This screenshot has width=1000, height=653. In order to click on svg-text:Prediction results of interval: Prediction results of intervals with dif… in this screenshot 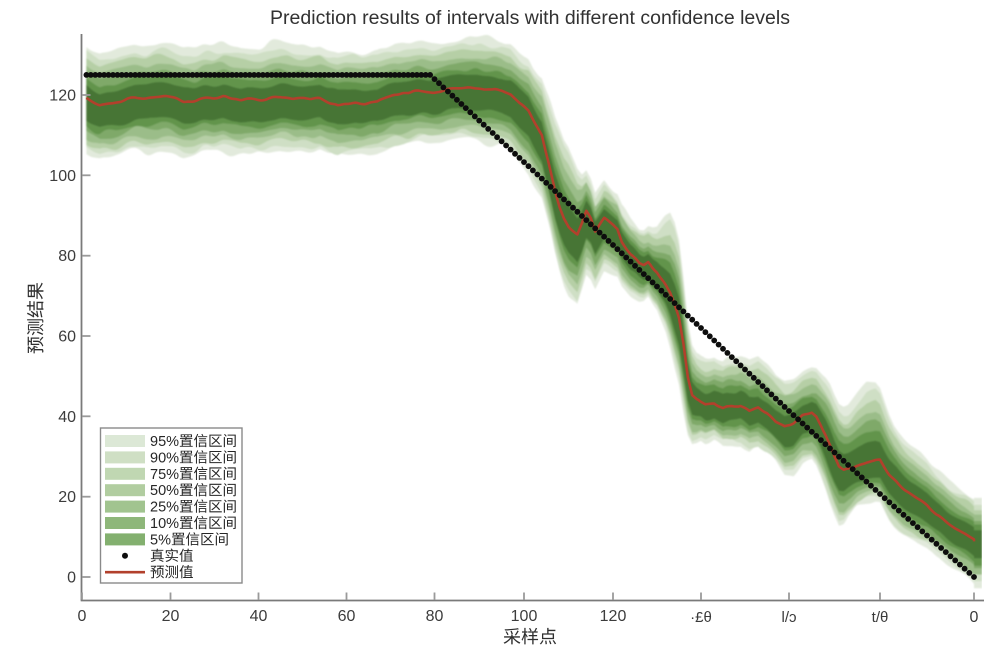, I will do `click(530, 18)`.